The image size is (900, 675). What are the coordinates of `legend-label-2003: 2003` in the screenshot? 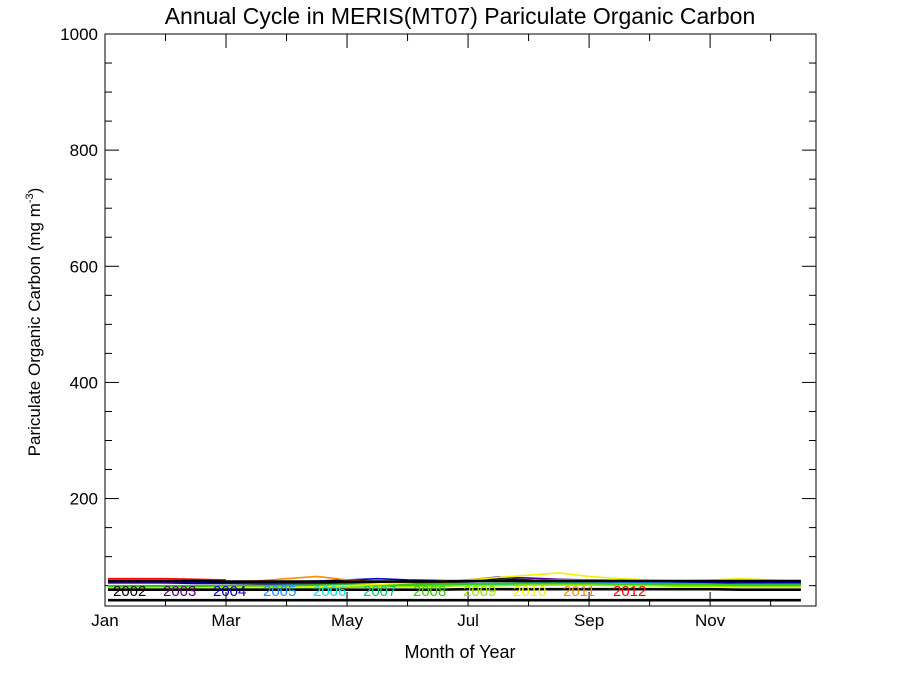 It's located at (179, 591).